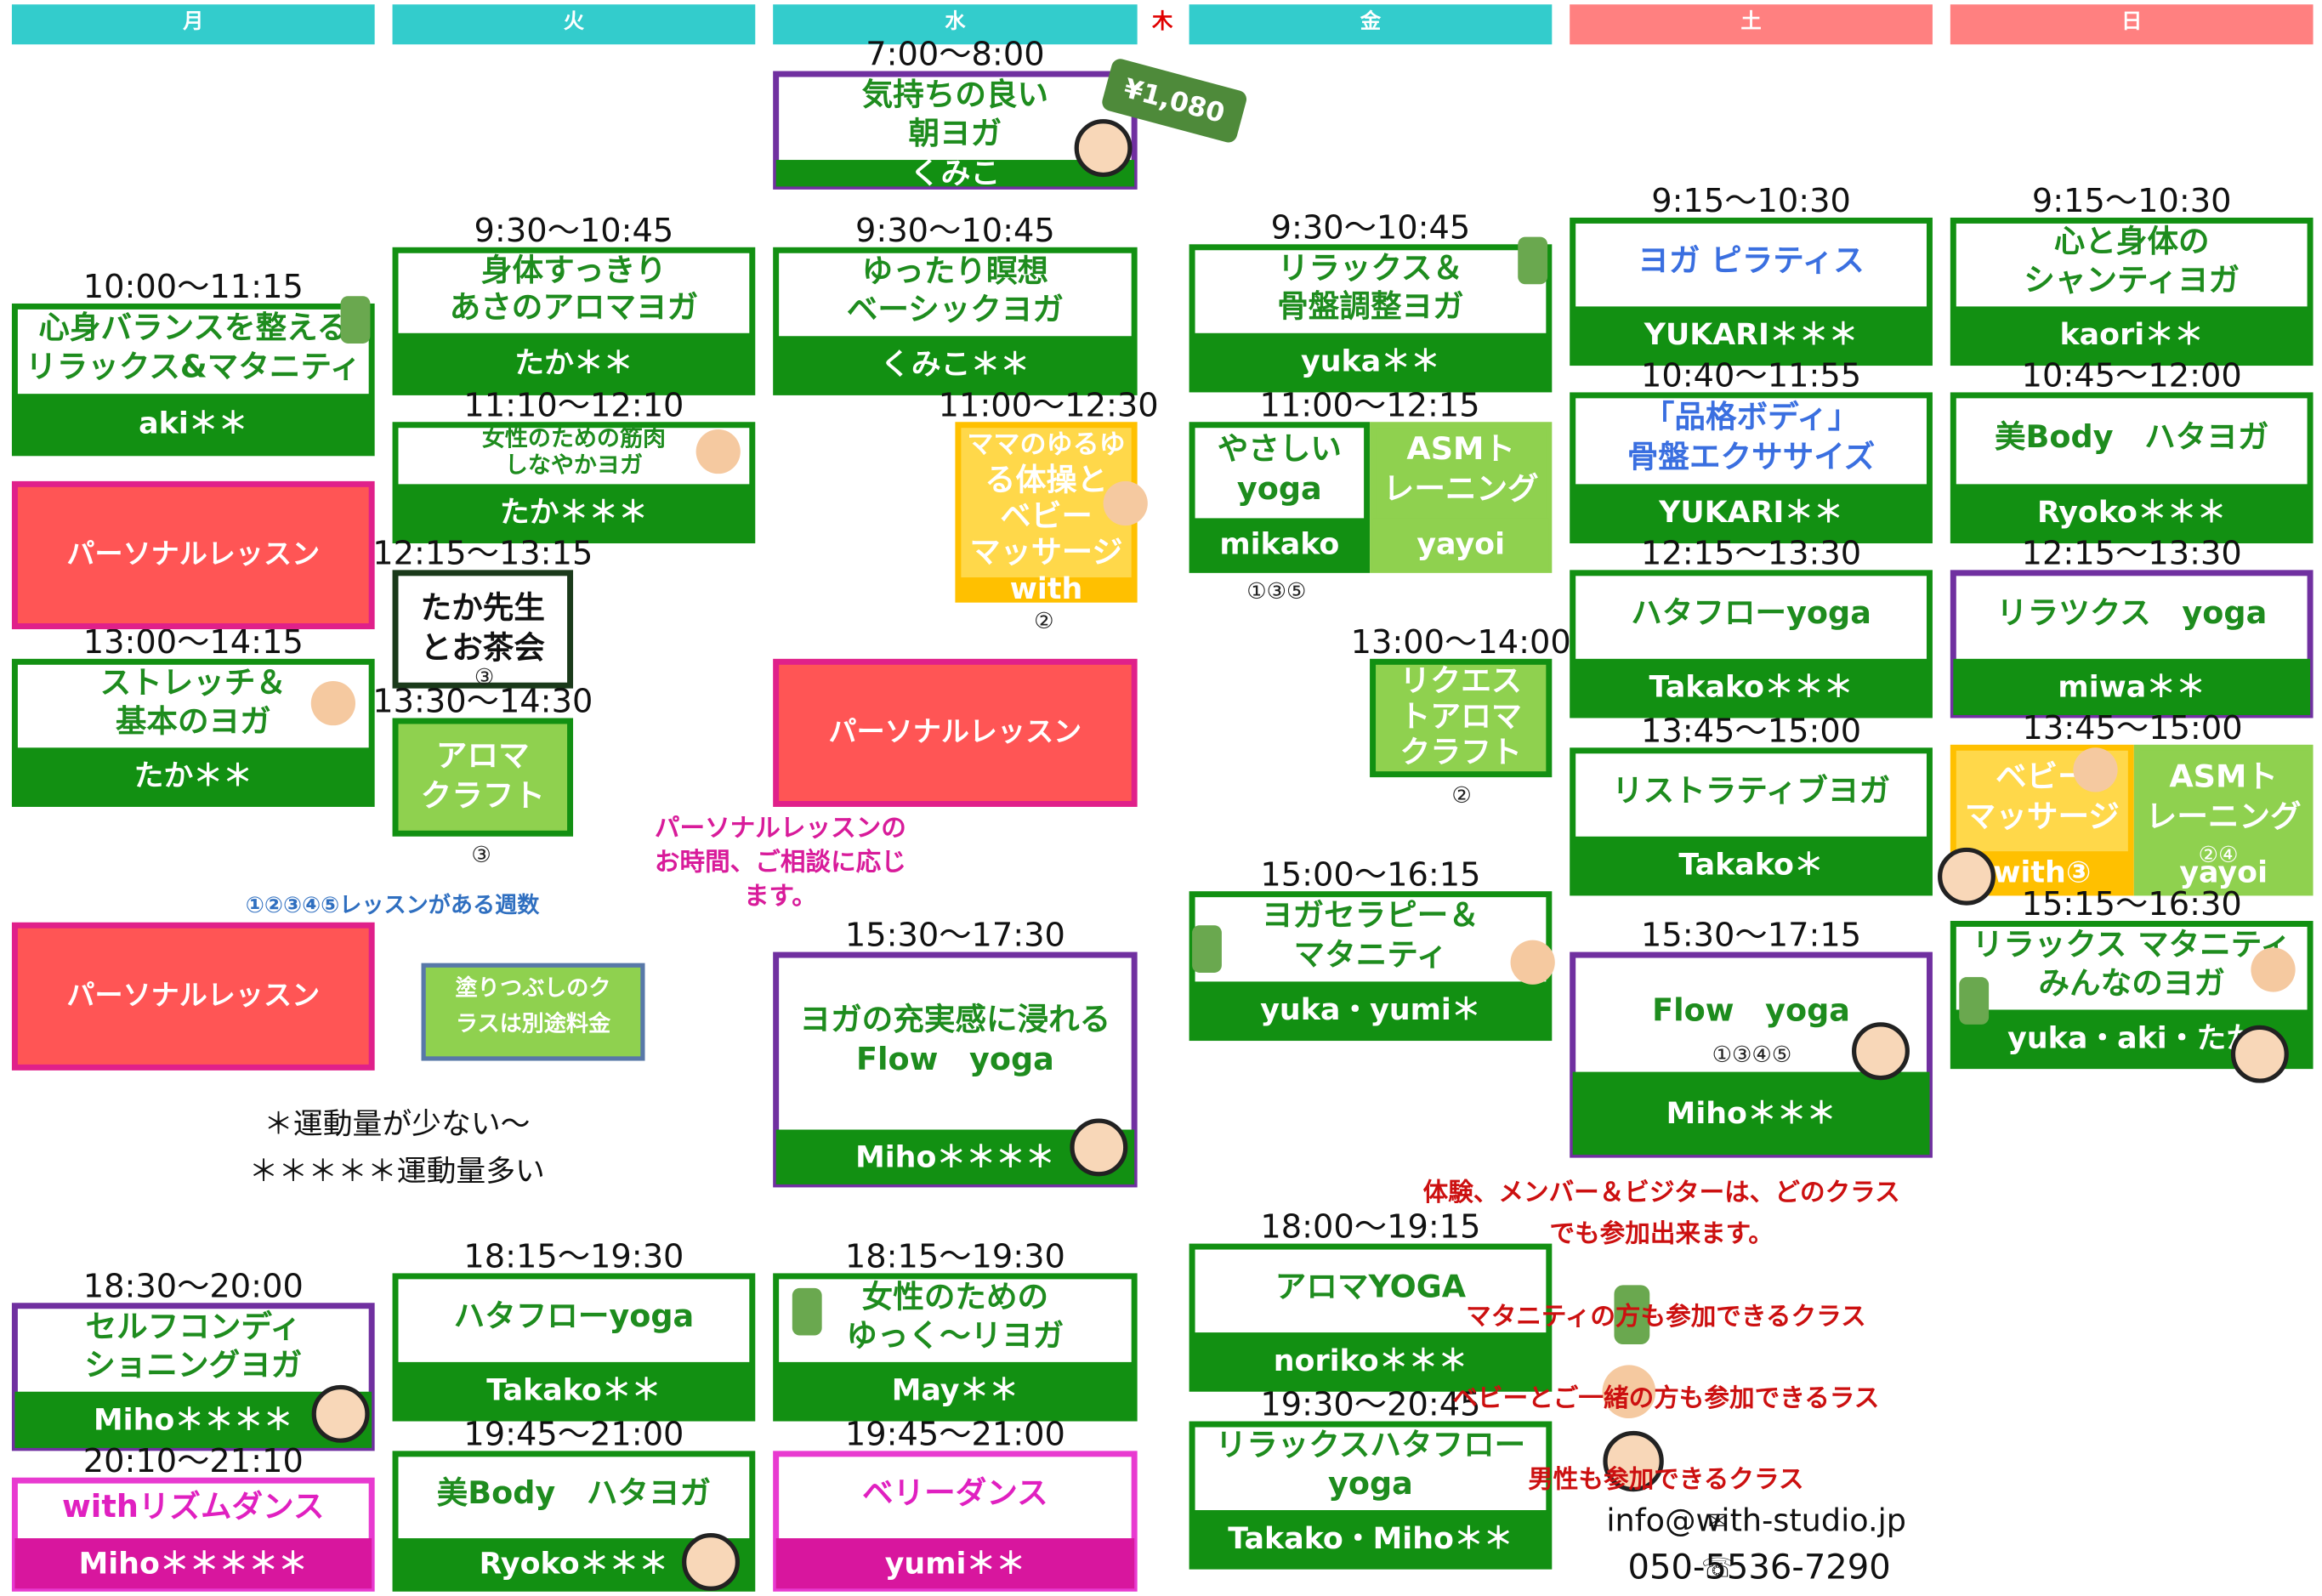 The height and width of the screenshot is (1596, 2322). I want to click on class-time: 15:30～17:30, so click(955, 936).